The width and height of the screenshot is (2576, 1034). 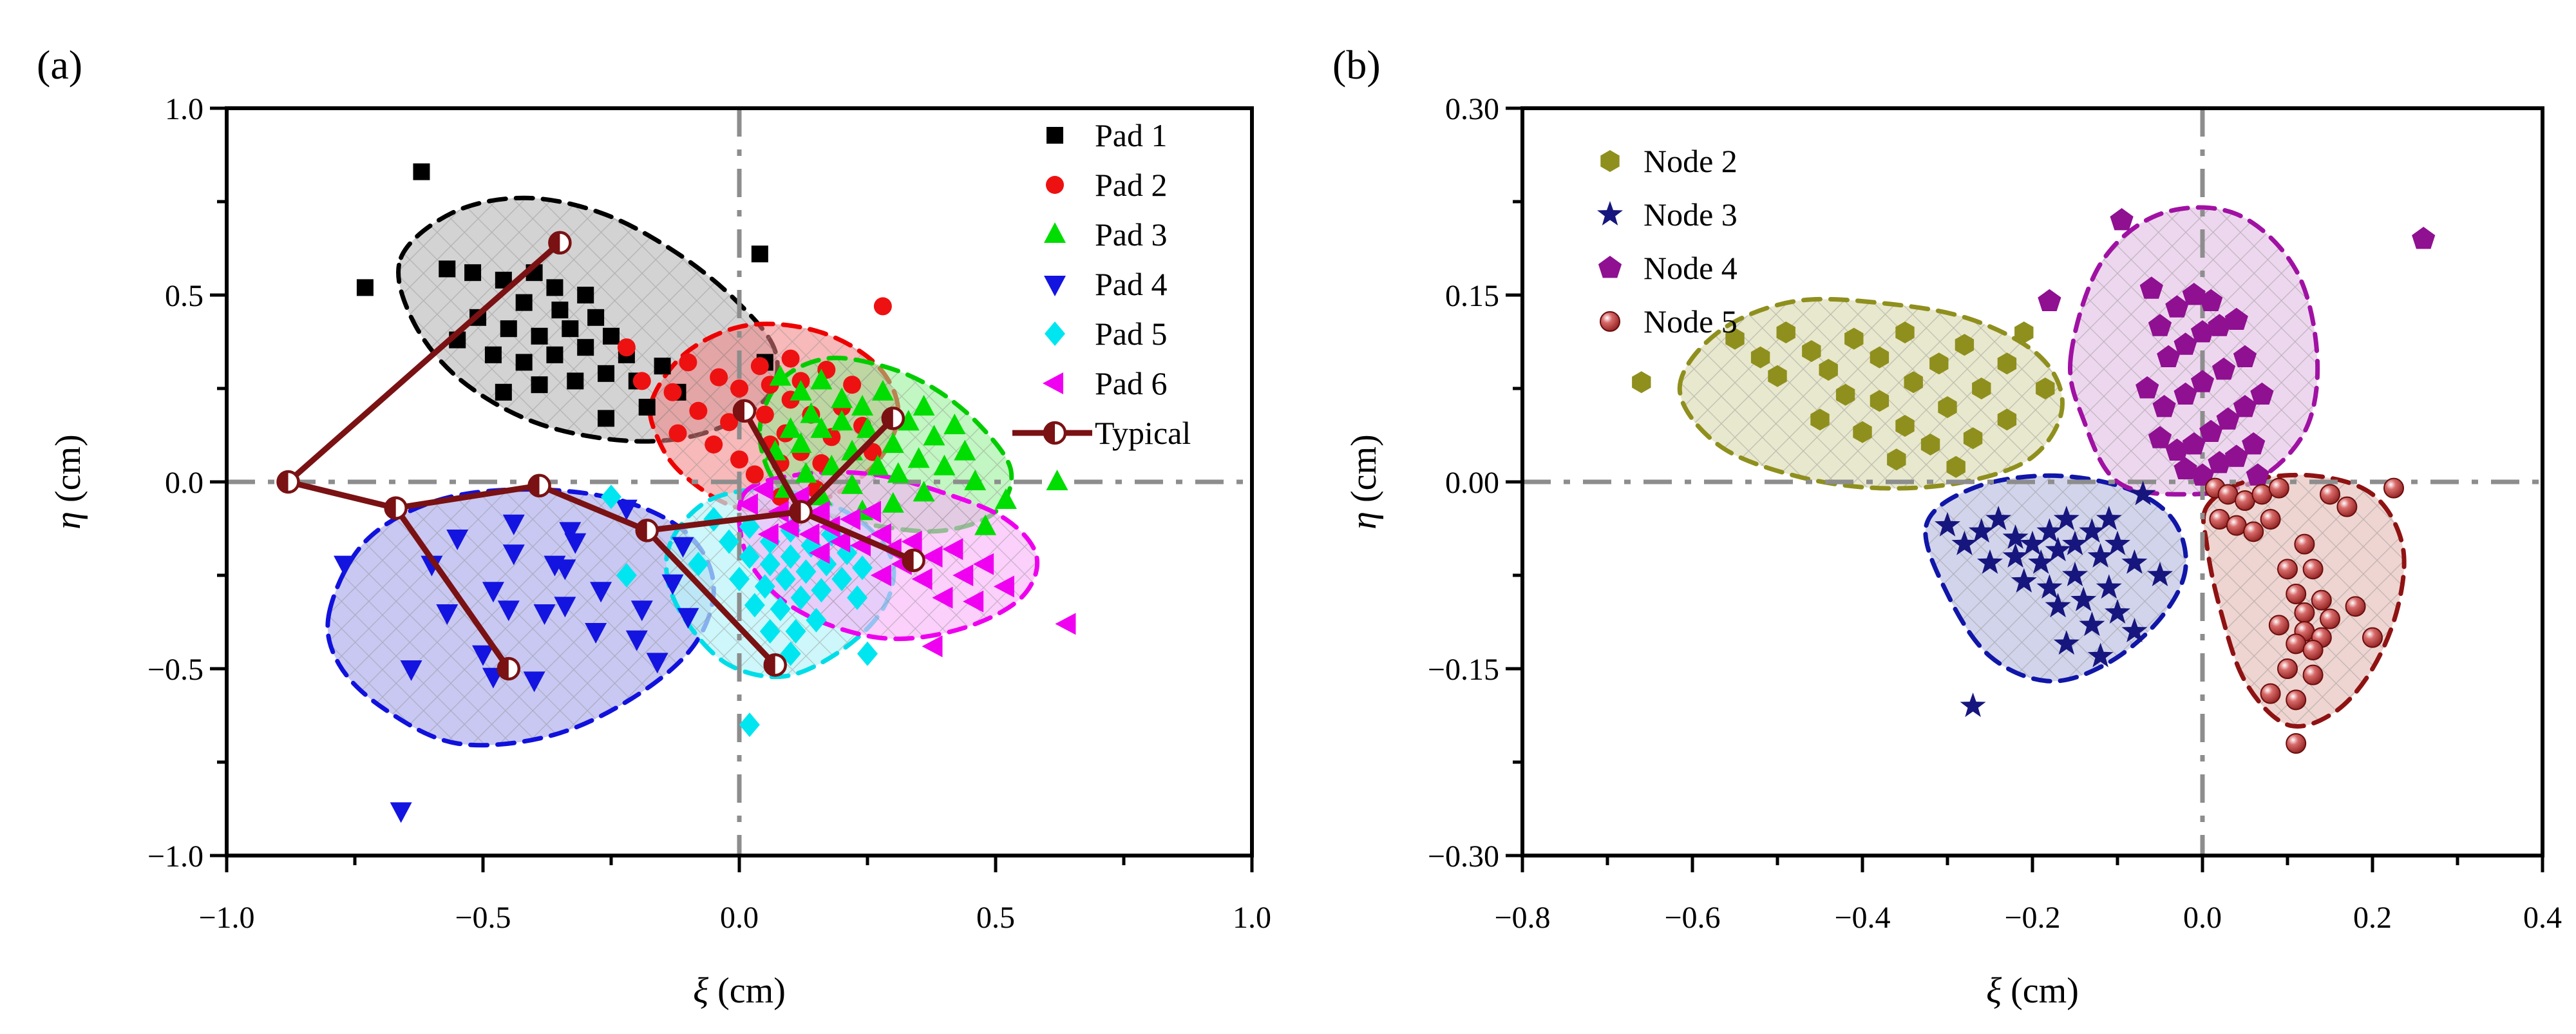 What do you see at coordinates (2372, 918) in the screenshot?
I see `x-tick-label: 0.2` at bounding box center [2372, 918].